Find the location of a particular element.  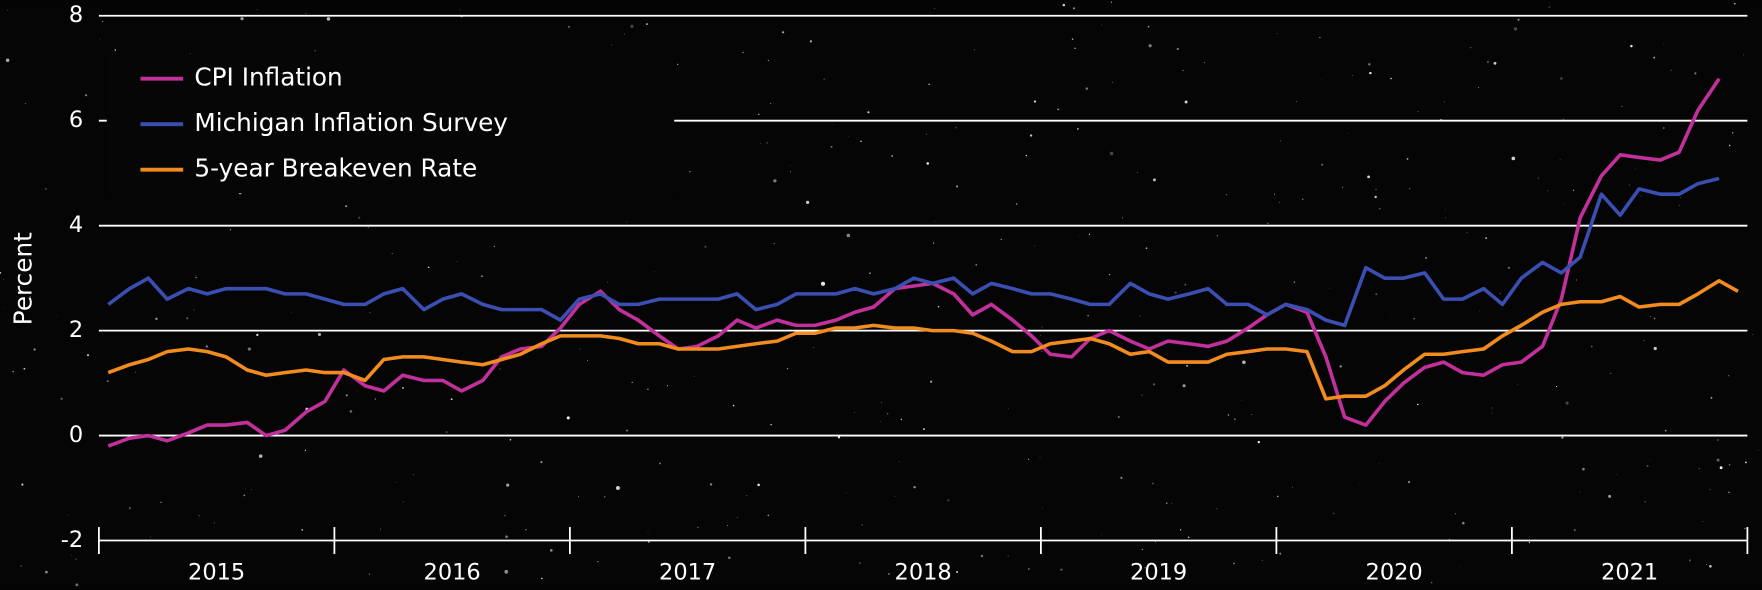

legend-backdrop is located at coordinates (390, 123).